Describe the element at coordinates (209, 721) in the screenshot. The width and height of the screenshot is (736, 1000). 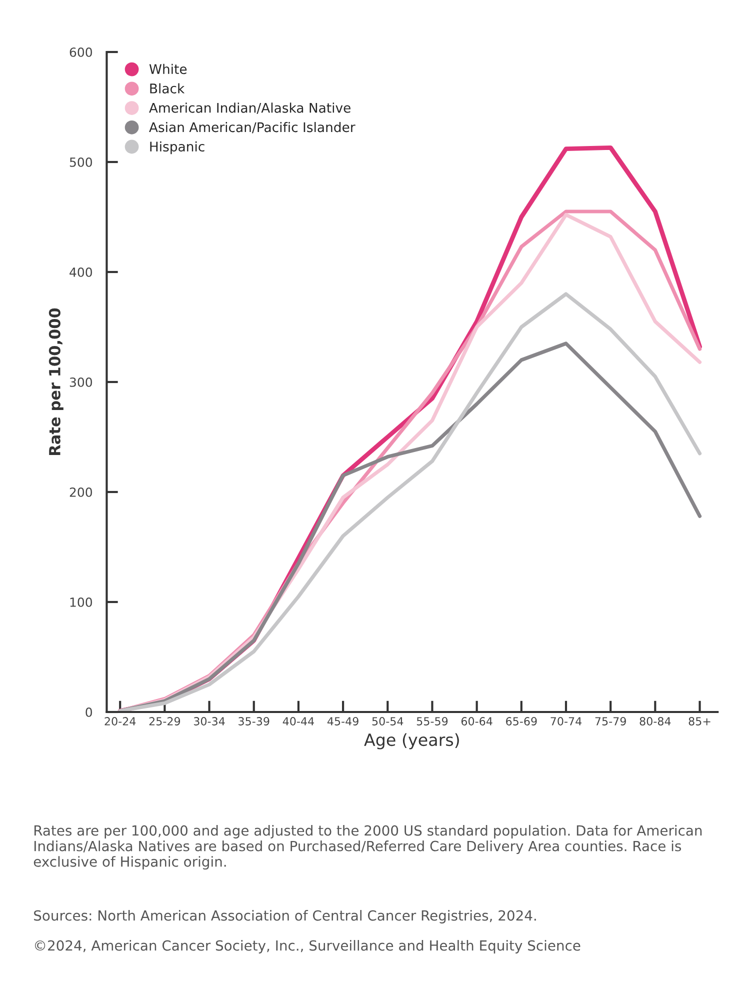
I see `x-tick-label: 30-34` at that location.